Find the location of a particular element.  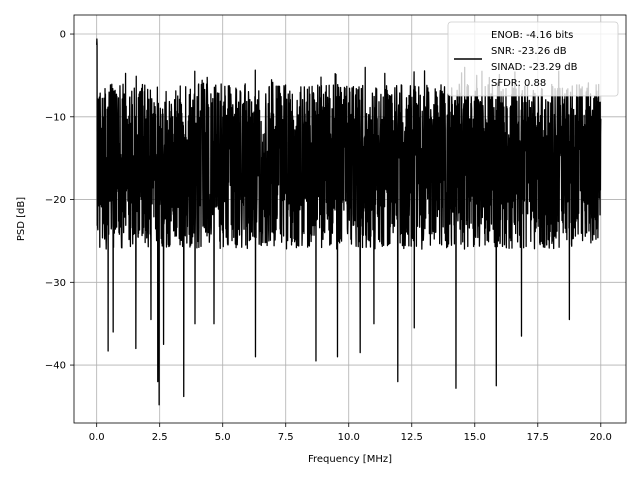

y-axis-label: PSD [dB] is located at coordinates (21, 219).